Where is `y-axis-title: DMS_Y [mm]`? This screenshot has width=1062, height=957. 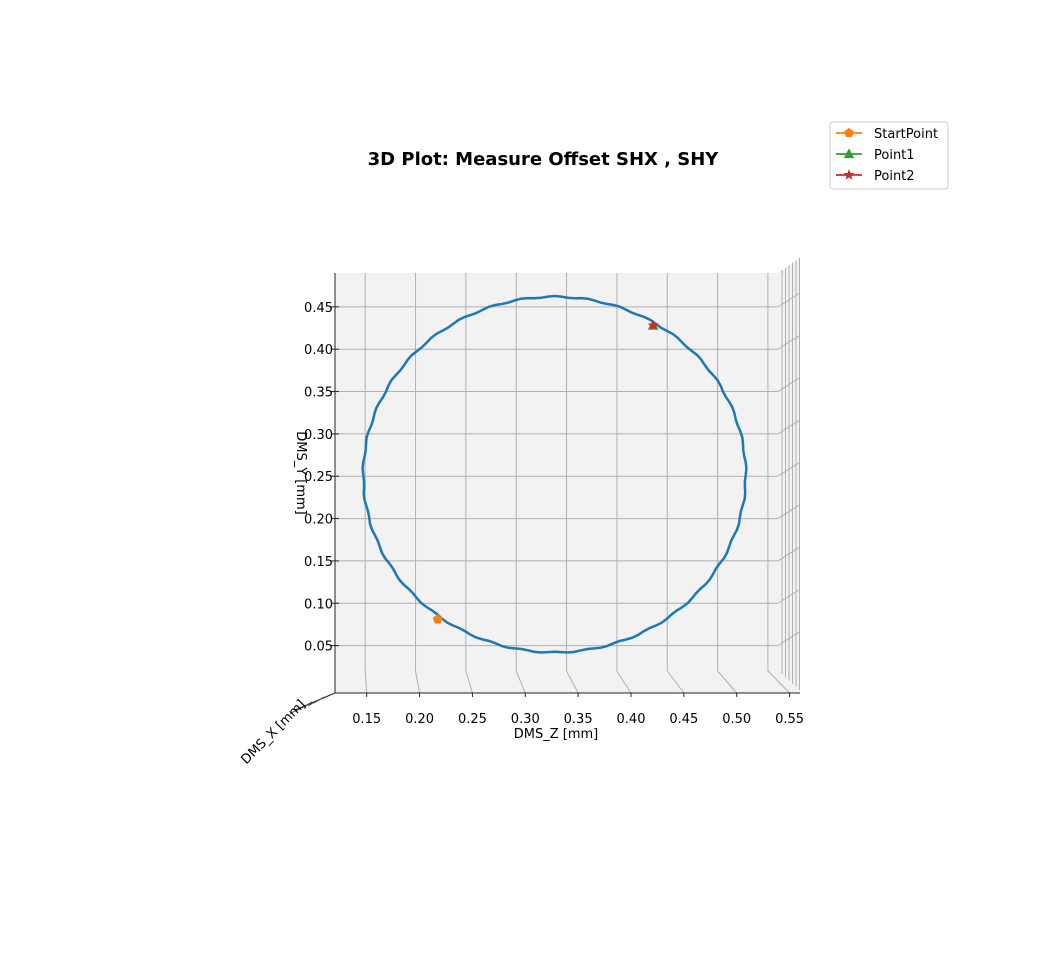 y-axis-title: DMS_Y [mm] is located at coordinates (300, 473).